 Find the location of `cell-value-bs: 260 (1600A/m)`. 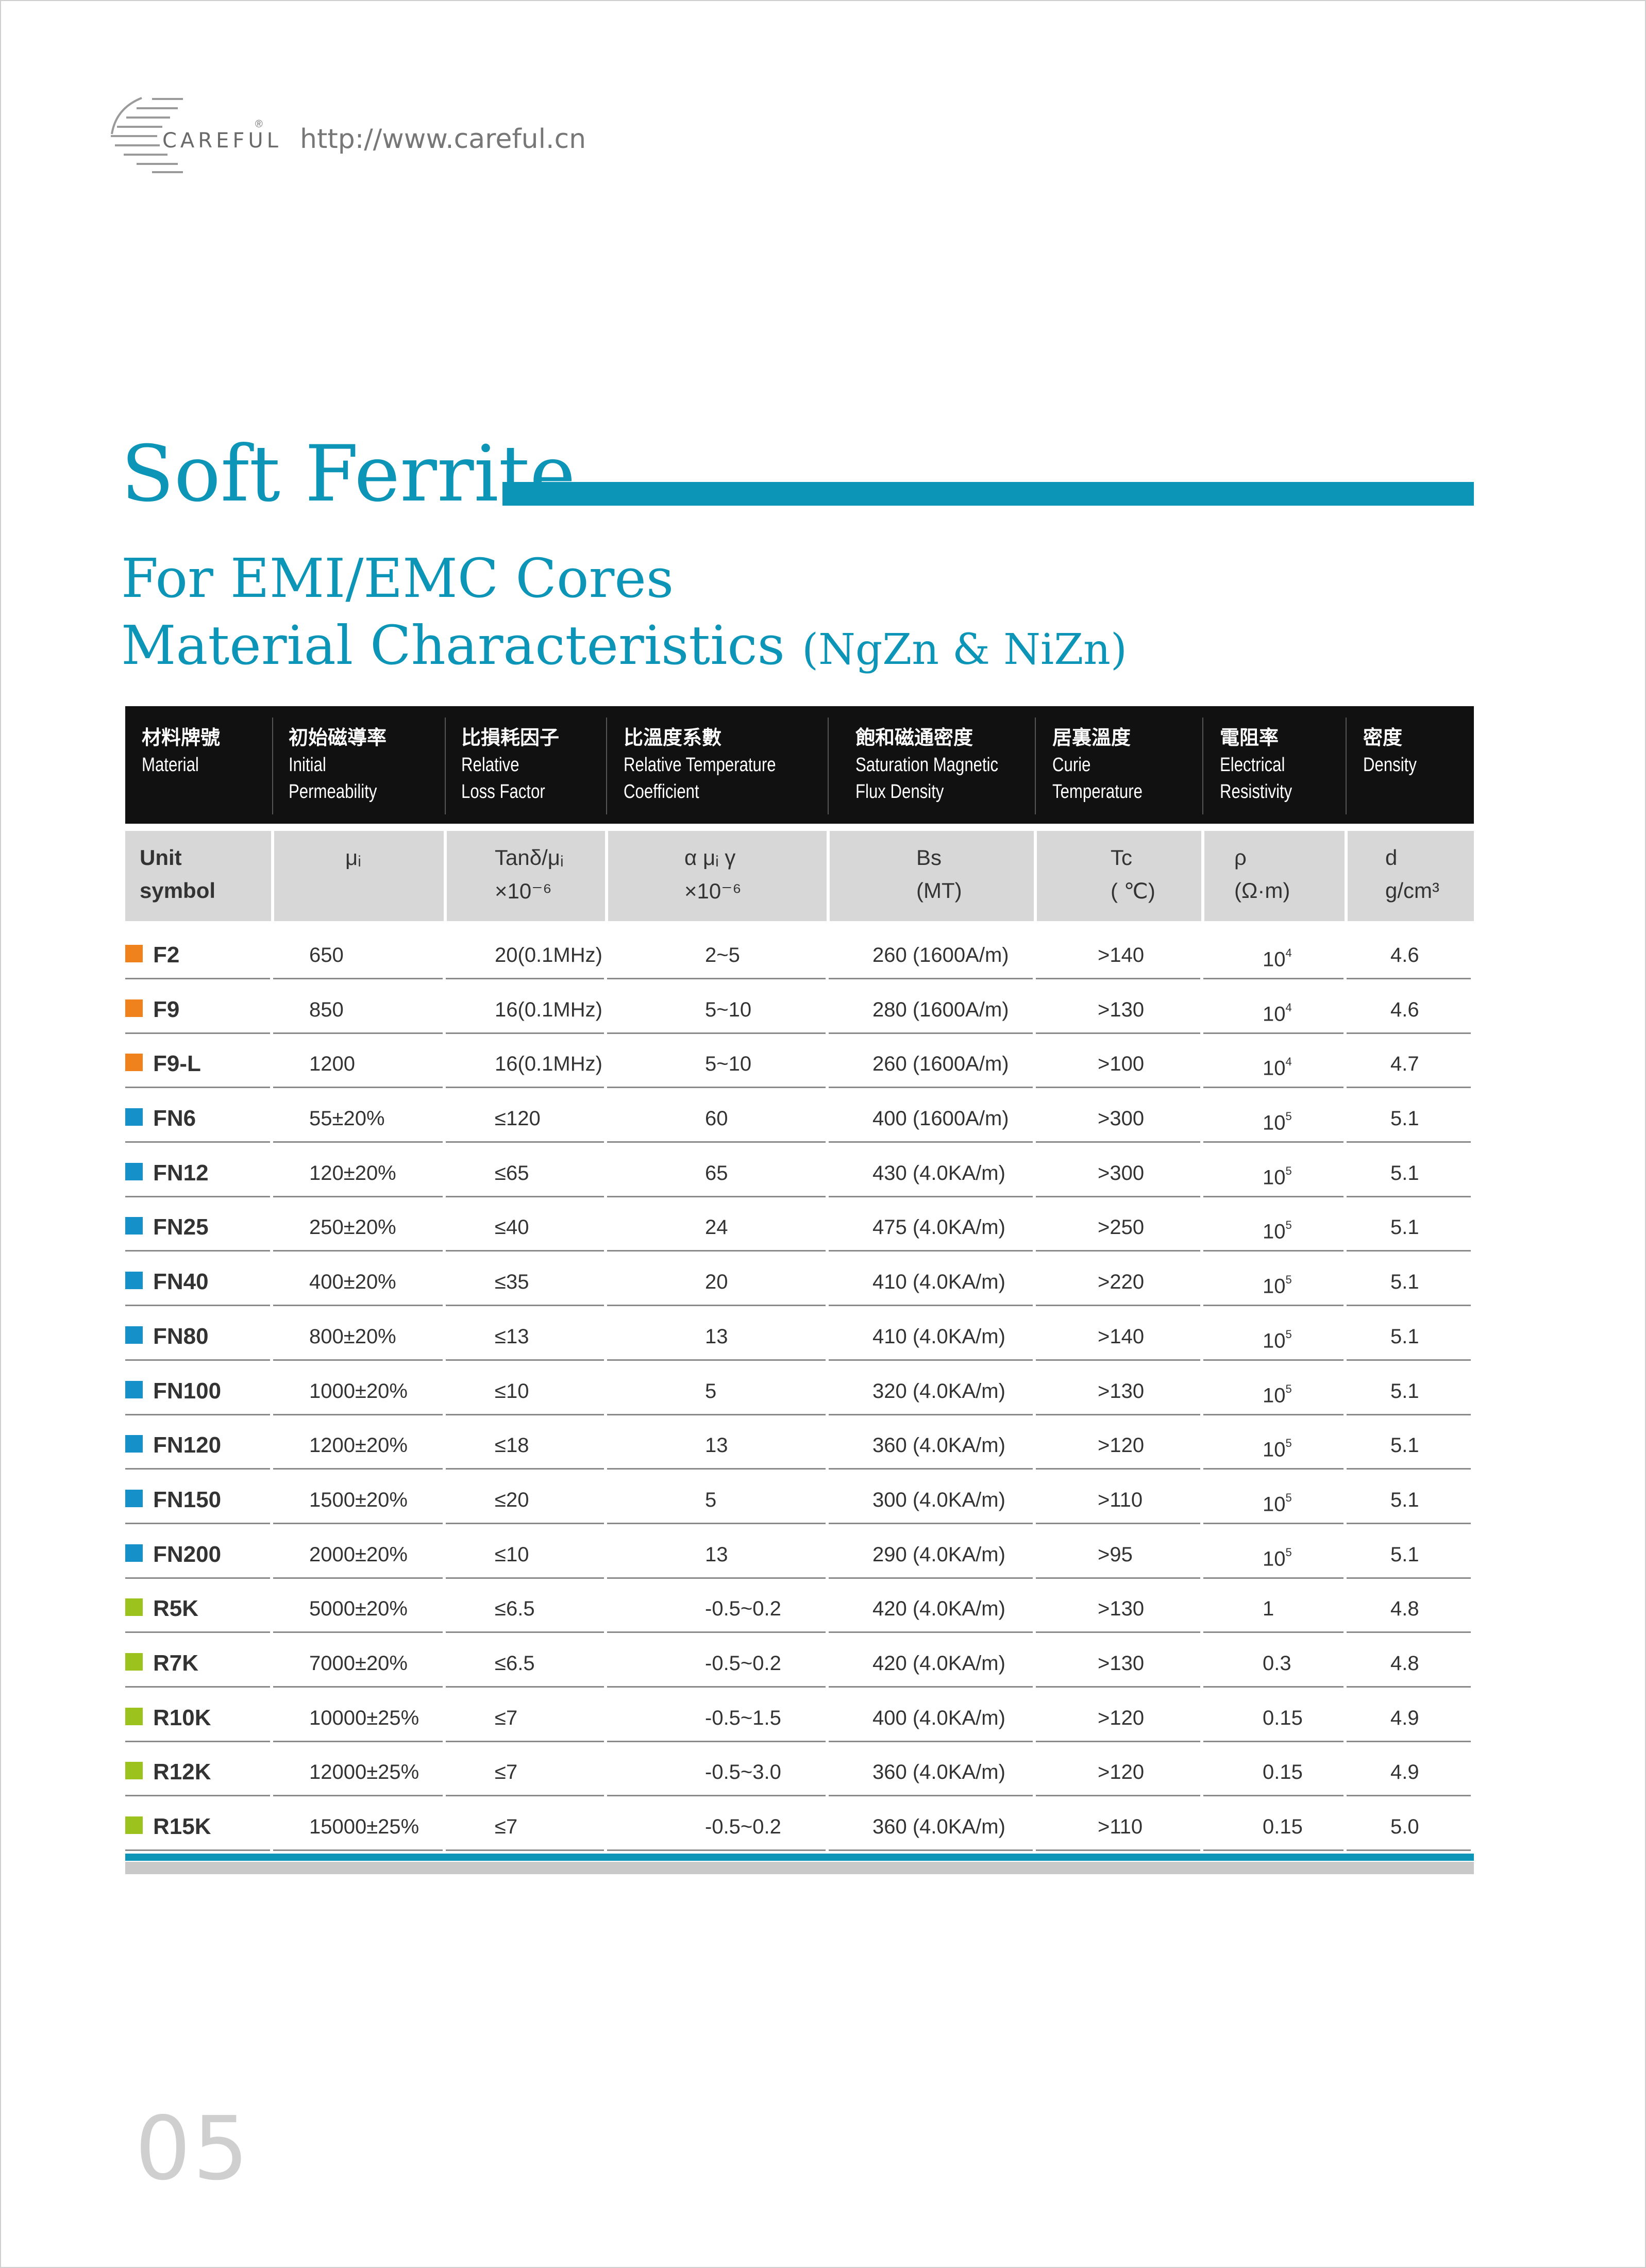

cell-value-bs: 260 (1600A/m) is located at coordinates (941, 955).